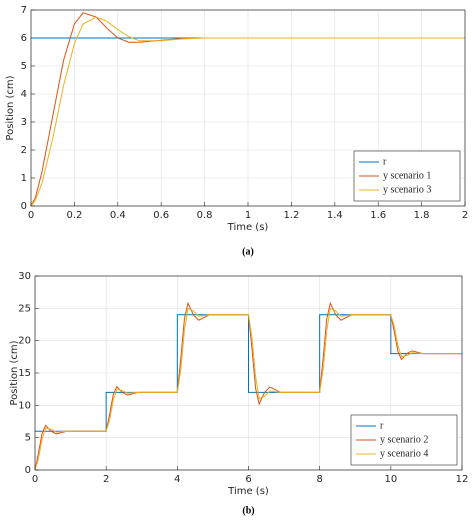  What do you see at coordinates (24, 341) in the screenshot?
I see `y-tick-label: 20` at bounding box center [24, 341].